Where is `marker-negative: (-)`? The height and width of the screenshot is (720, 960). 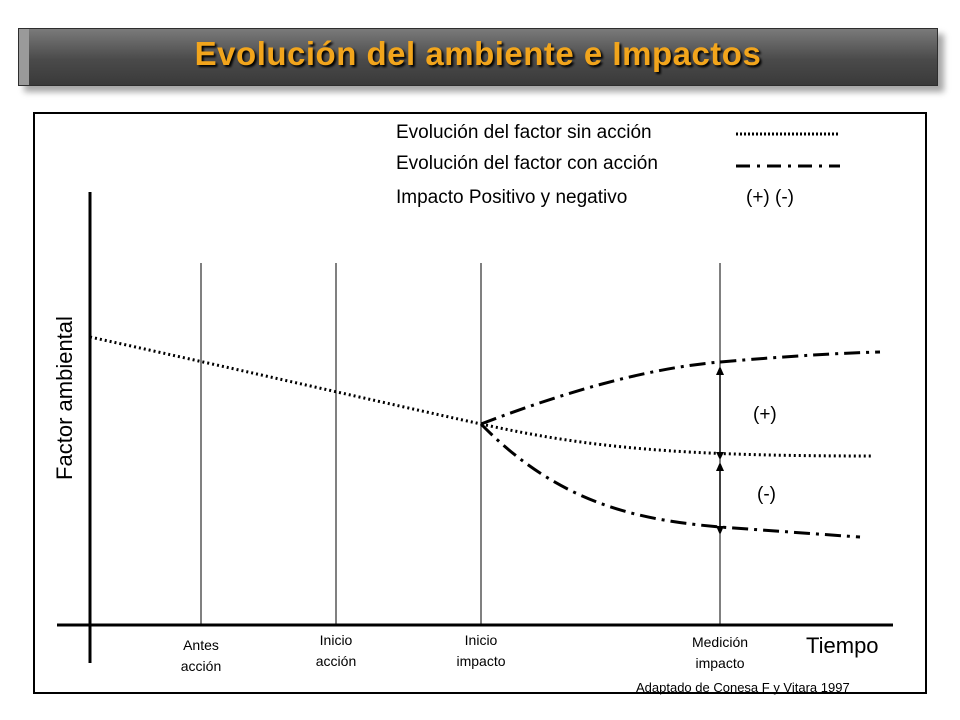
marker-negative: (-) is located at coordinates (766, 494).